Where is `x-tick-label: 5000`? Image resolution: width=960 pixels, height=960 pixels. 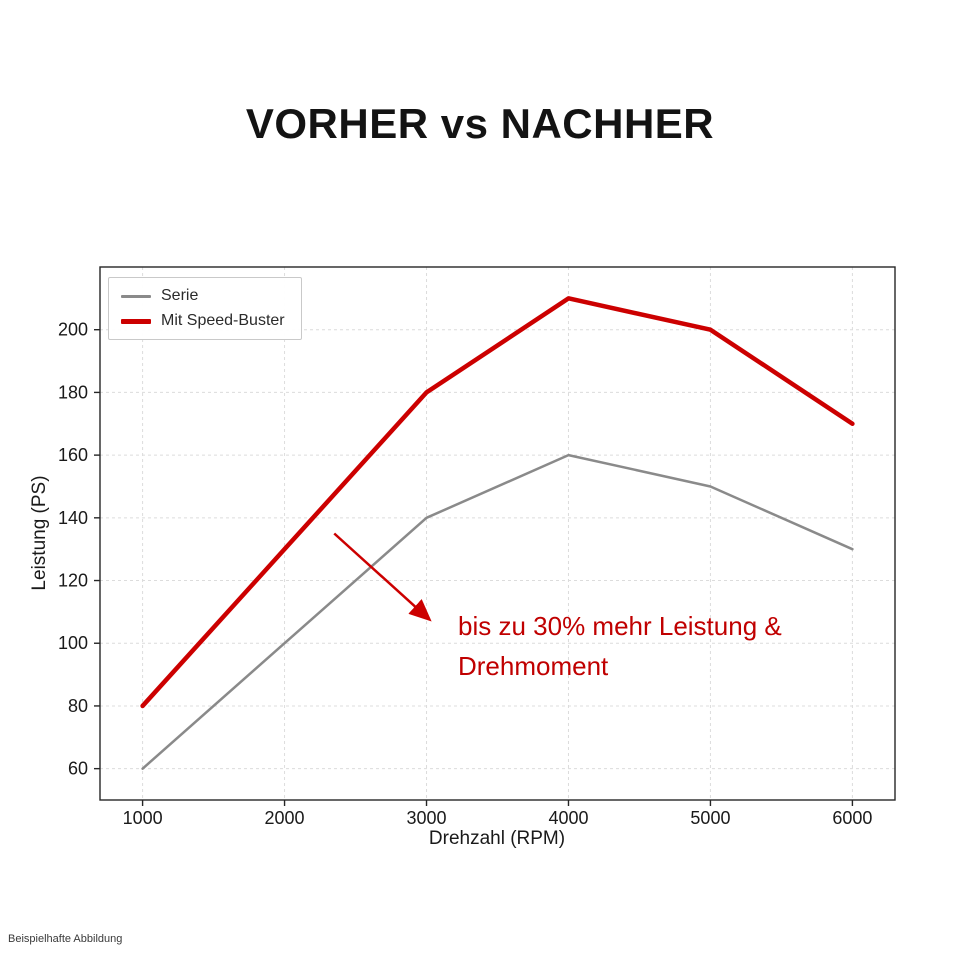 x-tick-label: 5000 is located at coordinates (710, 818).